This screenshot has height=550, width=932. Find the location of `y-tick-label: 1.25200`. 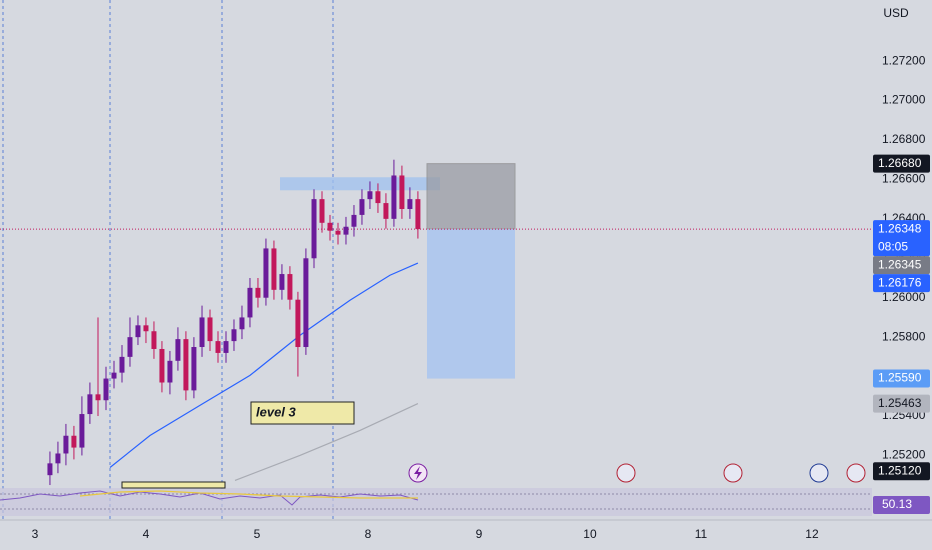

y-tick-label: 1.25200 is located at coordinates (904, 455).